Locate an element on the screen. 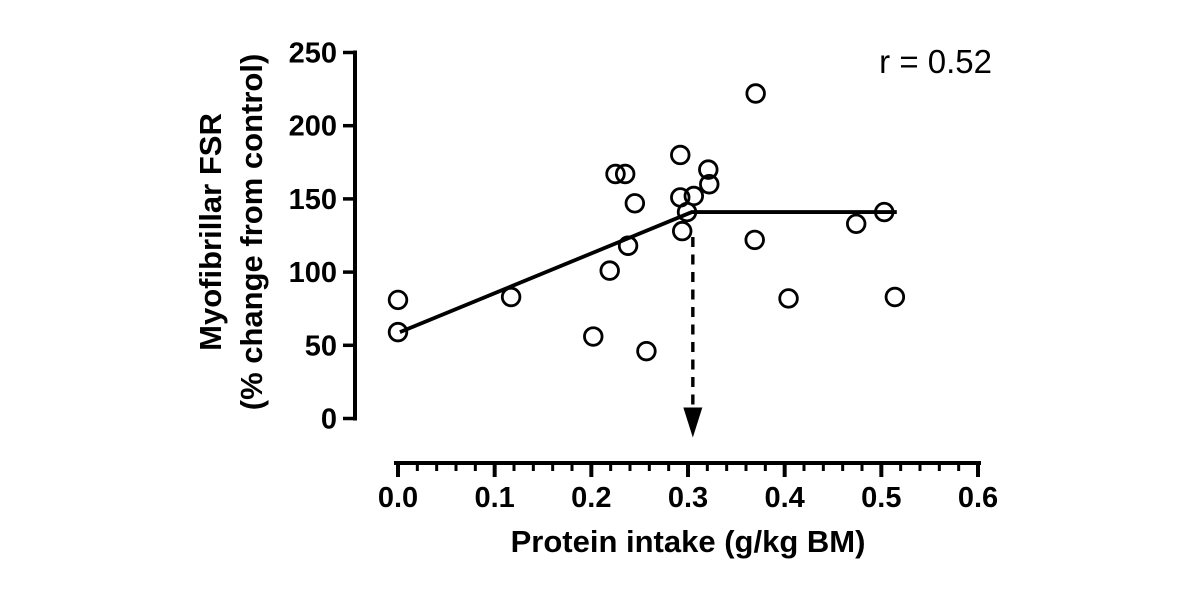 This screenshot has width=1200, height=600. y-tick-label: 150 is located at coordinates (313, 200).